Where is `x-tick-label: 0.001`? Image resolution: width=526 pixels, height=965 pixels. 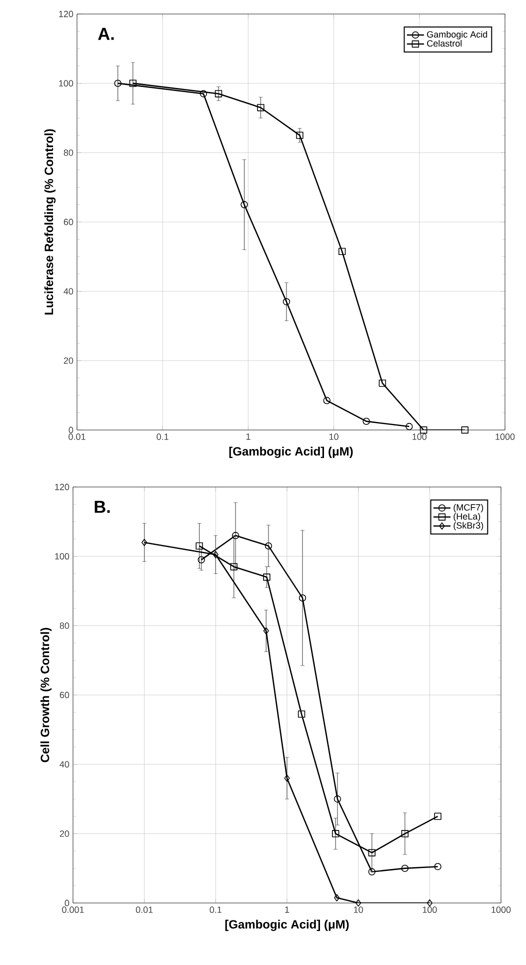
x-tick-label: 0.001 is located at coordinates (73, 909).